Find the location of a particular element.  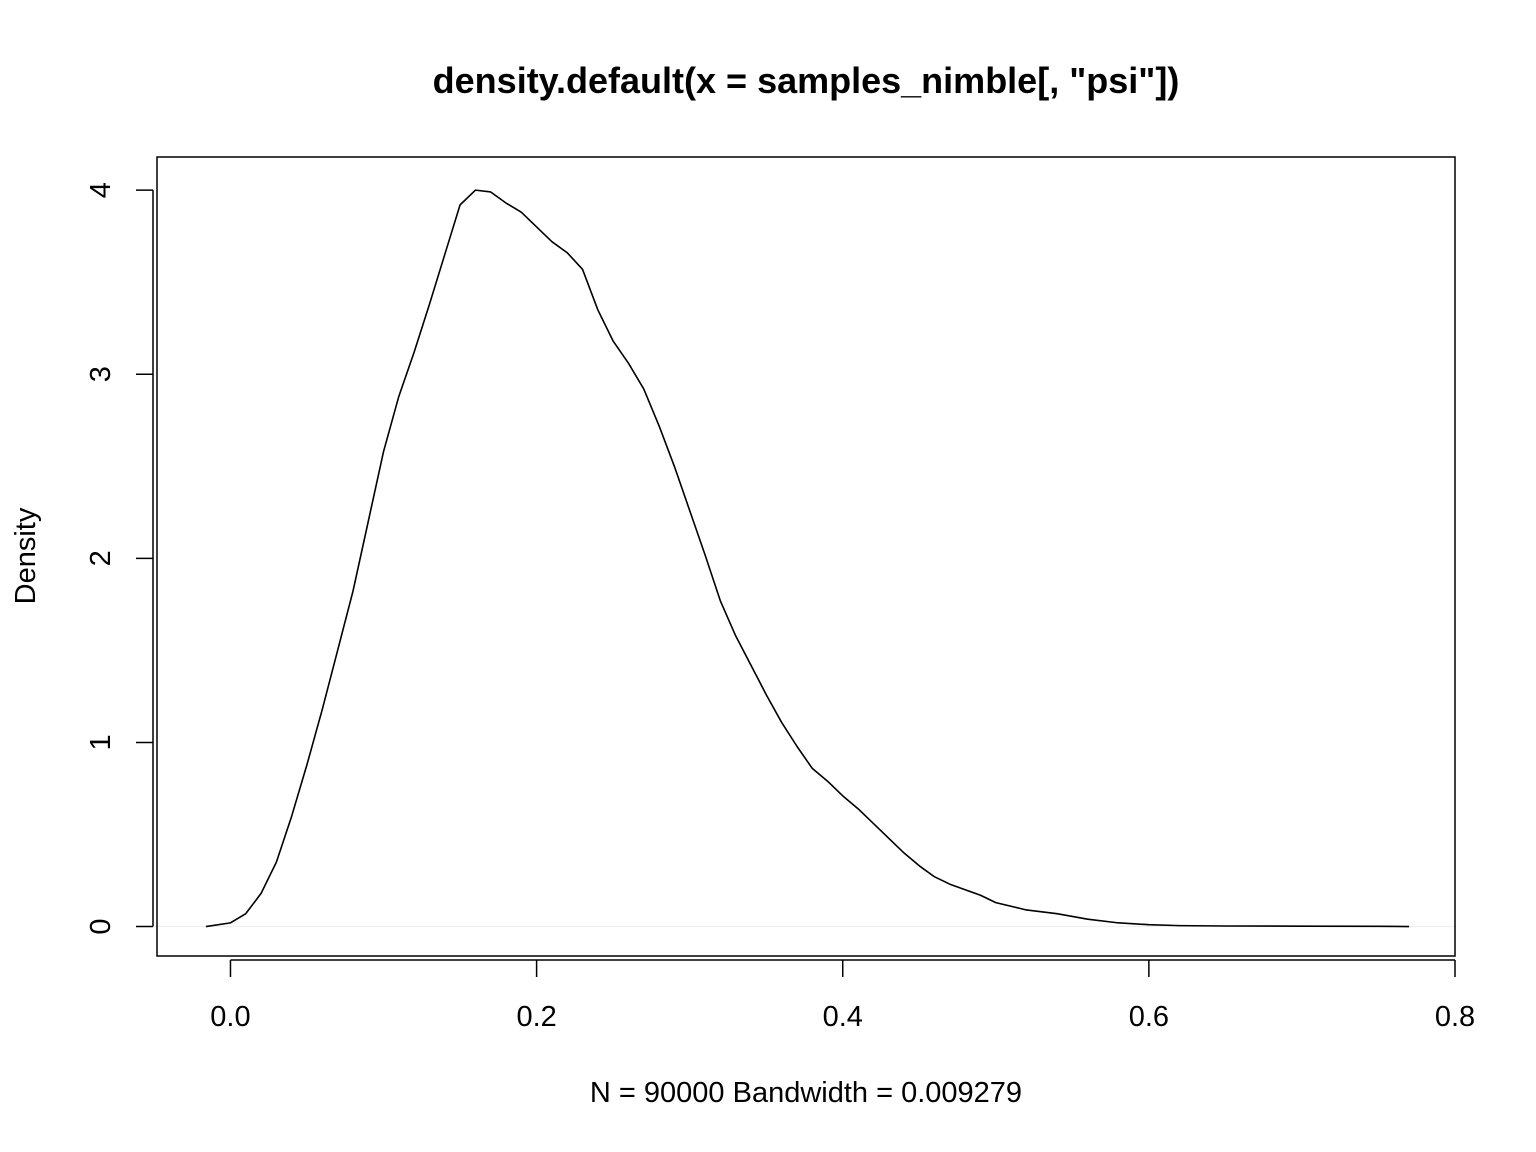

x-tick-label: 0.4 is located at coordinates (843, 1017).